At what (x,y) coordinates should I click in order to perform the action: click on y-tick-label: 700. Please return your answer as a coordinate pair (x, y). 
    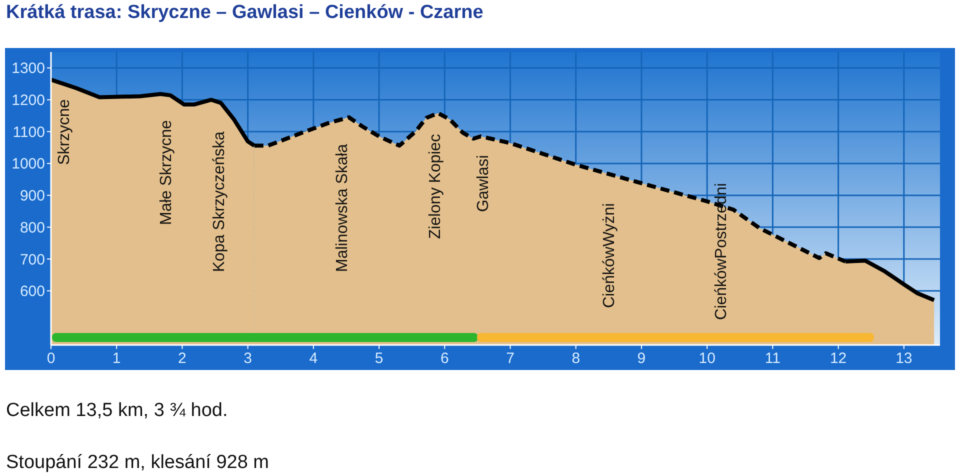
    Looking at the image, I should click on (32, 259).